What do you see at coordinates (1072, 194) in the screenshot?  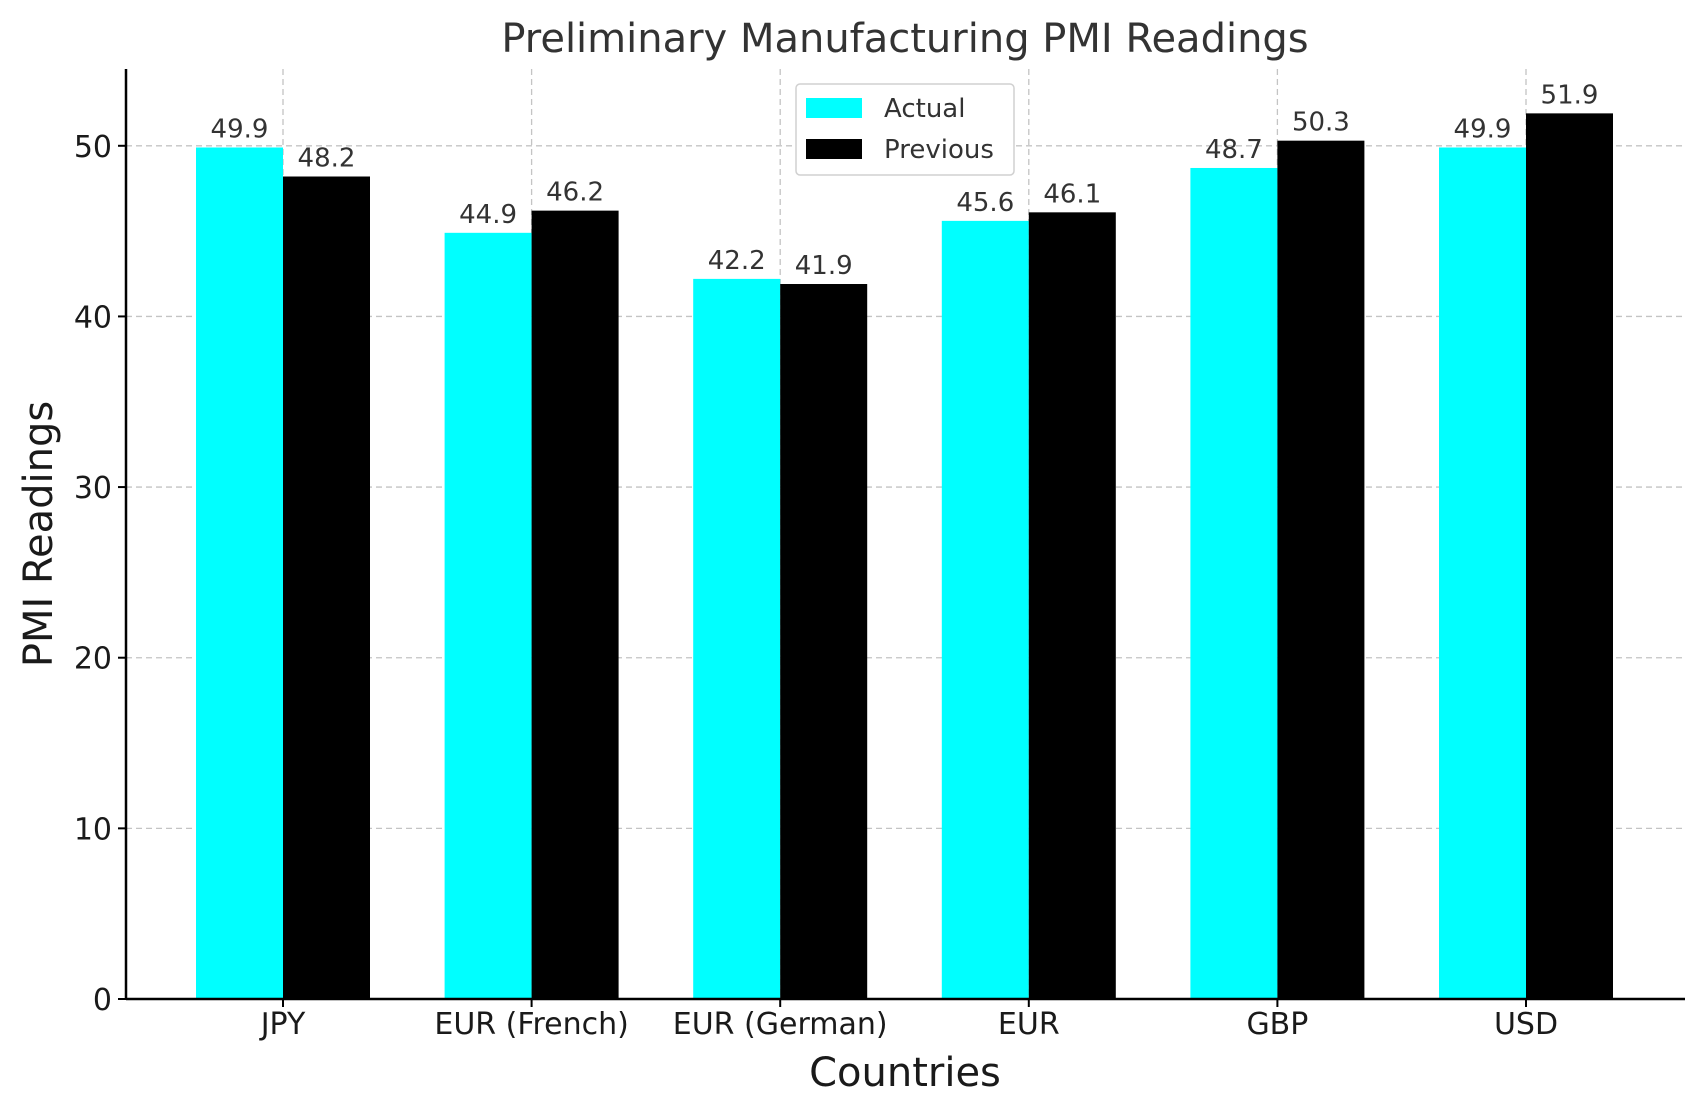 I see `data-label-previous-eur: 46.1` at bounding box center [1072, 194].